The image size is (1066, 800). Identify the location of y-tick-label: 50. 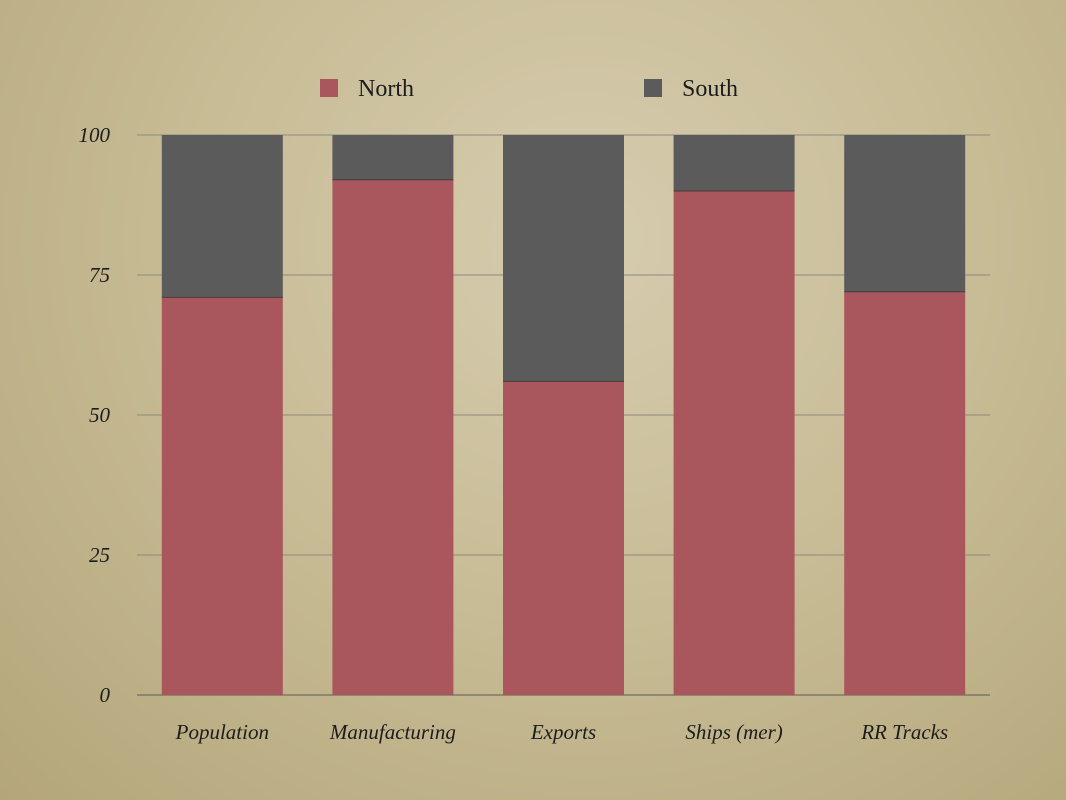
(100, 415).